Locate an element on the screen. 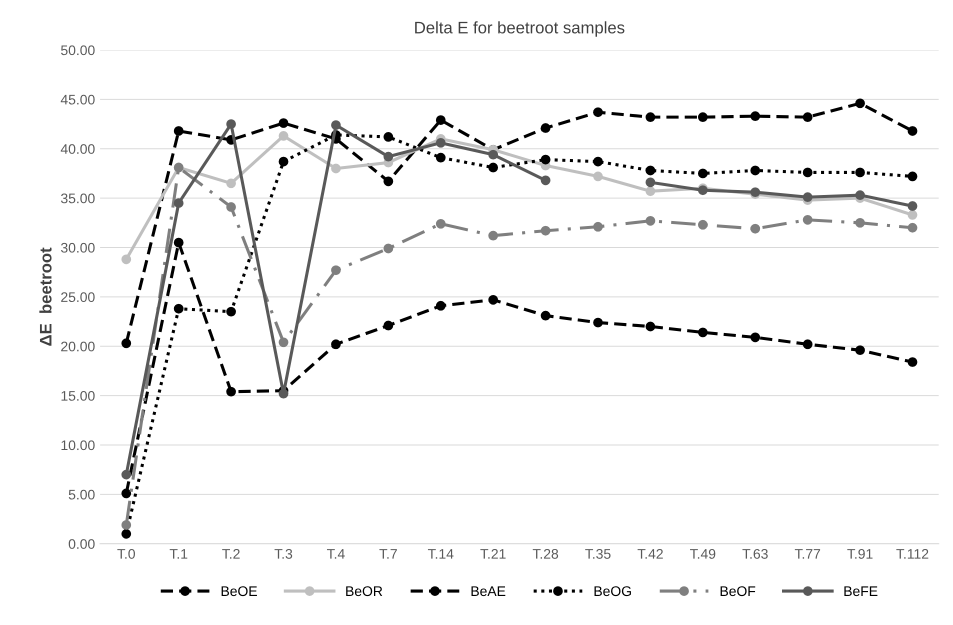 The width and height of the screenshot is (953, 625). x-tick-label: T.28 is located at coordinates (545, 553).